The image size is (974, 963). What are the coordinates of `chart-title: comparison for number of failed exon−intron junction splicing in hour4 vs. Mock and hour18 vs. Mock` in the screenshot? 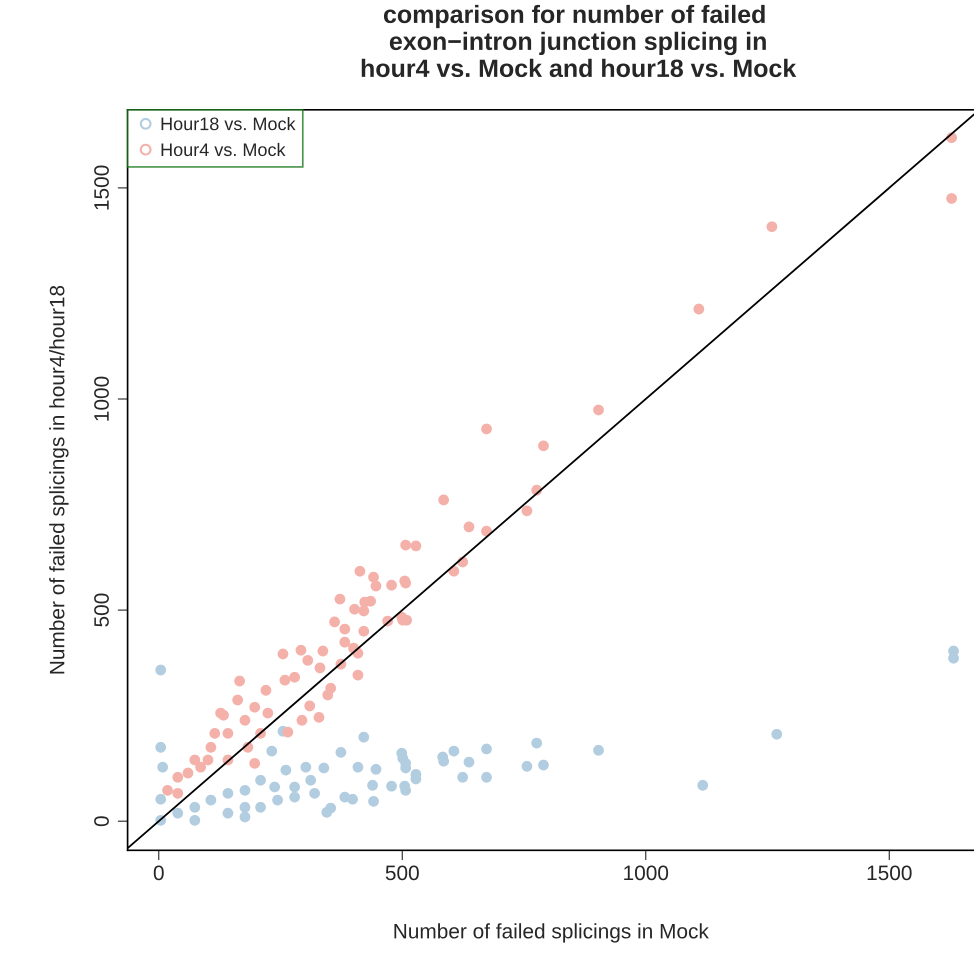 It's located at (579, 41).